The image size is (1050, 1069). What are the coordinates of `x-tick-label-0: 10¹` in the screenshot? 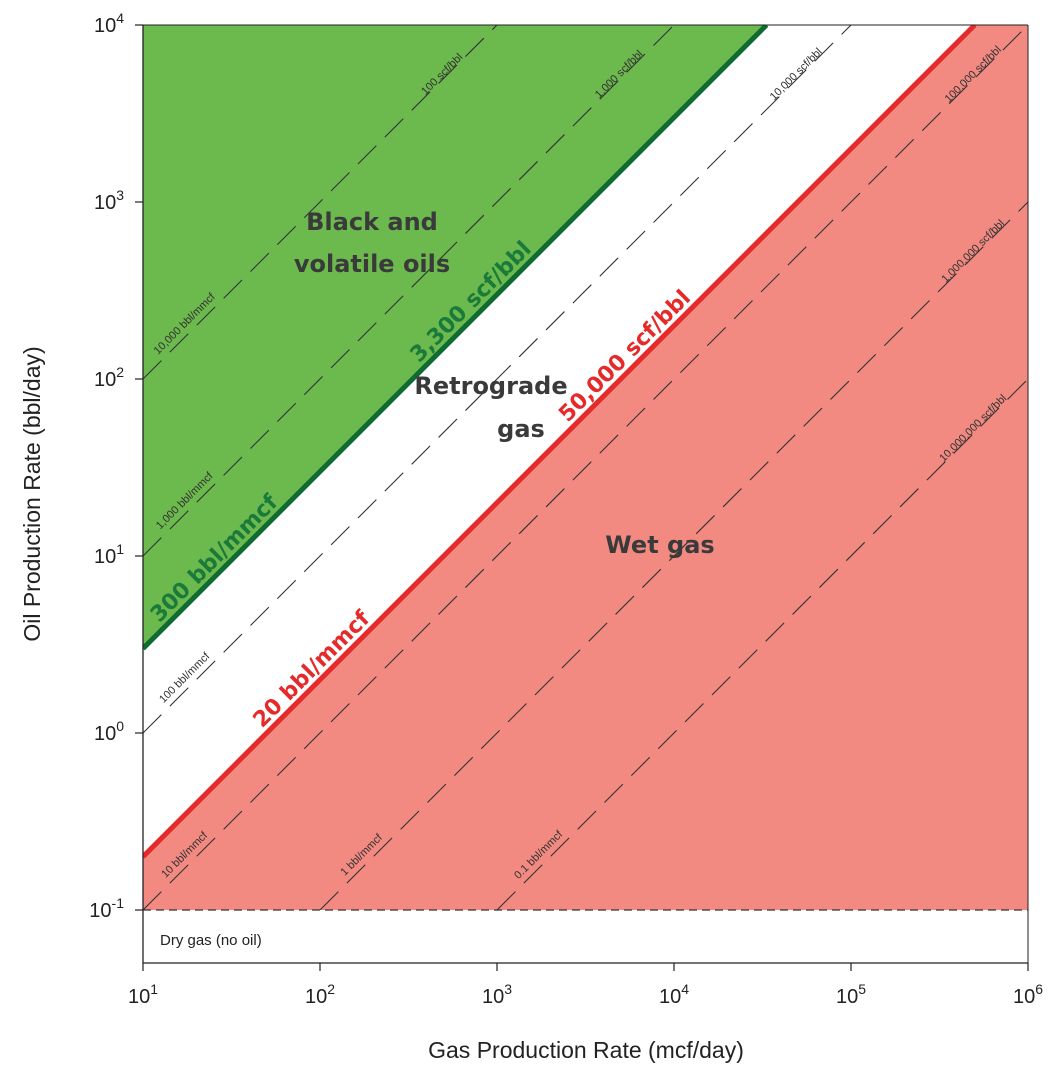 It's located at (143, 994).